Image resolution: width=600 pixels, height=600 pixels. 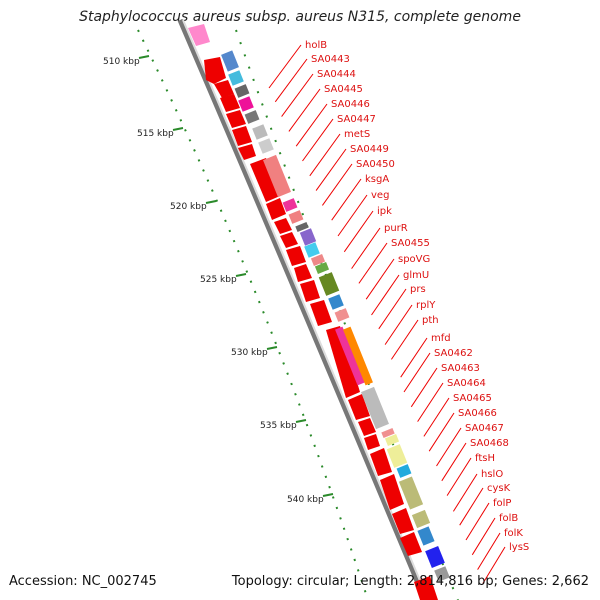 I want to click on gene-label: SA0467, so click(x=484, y=428).